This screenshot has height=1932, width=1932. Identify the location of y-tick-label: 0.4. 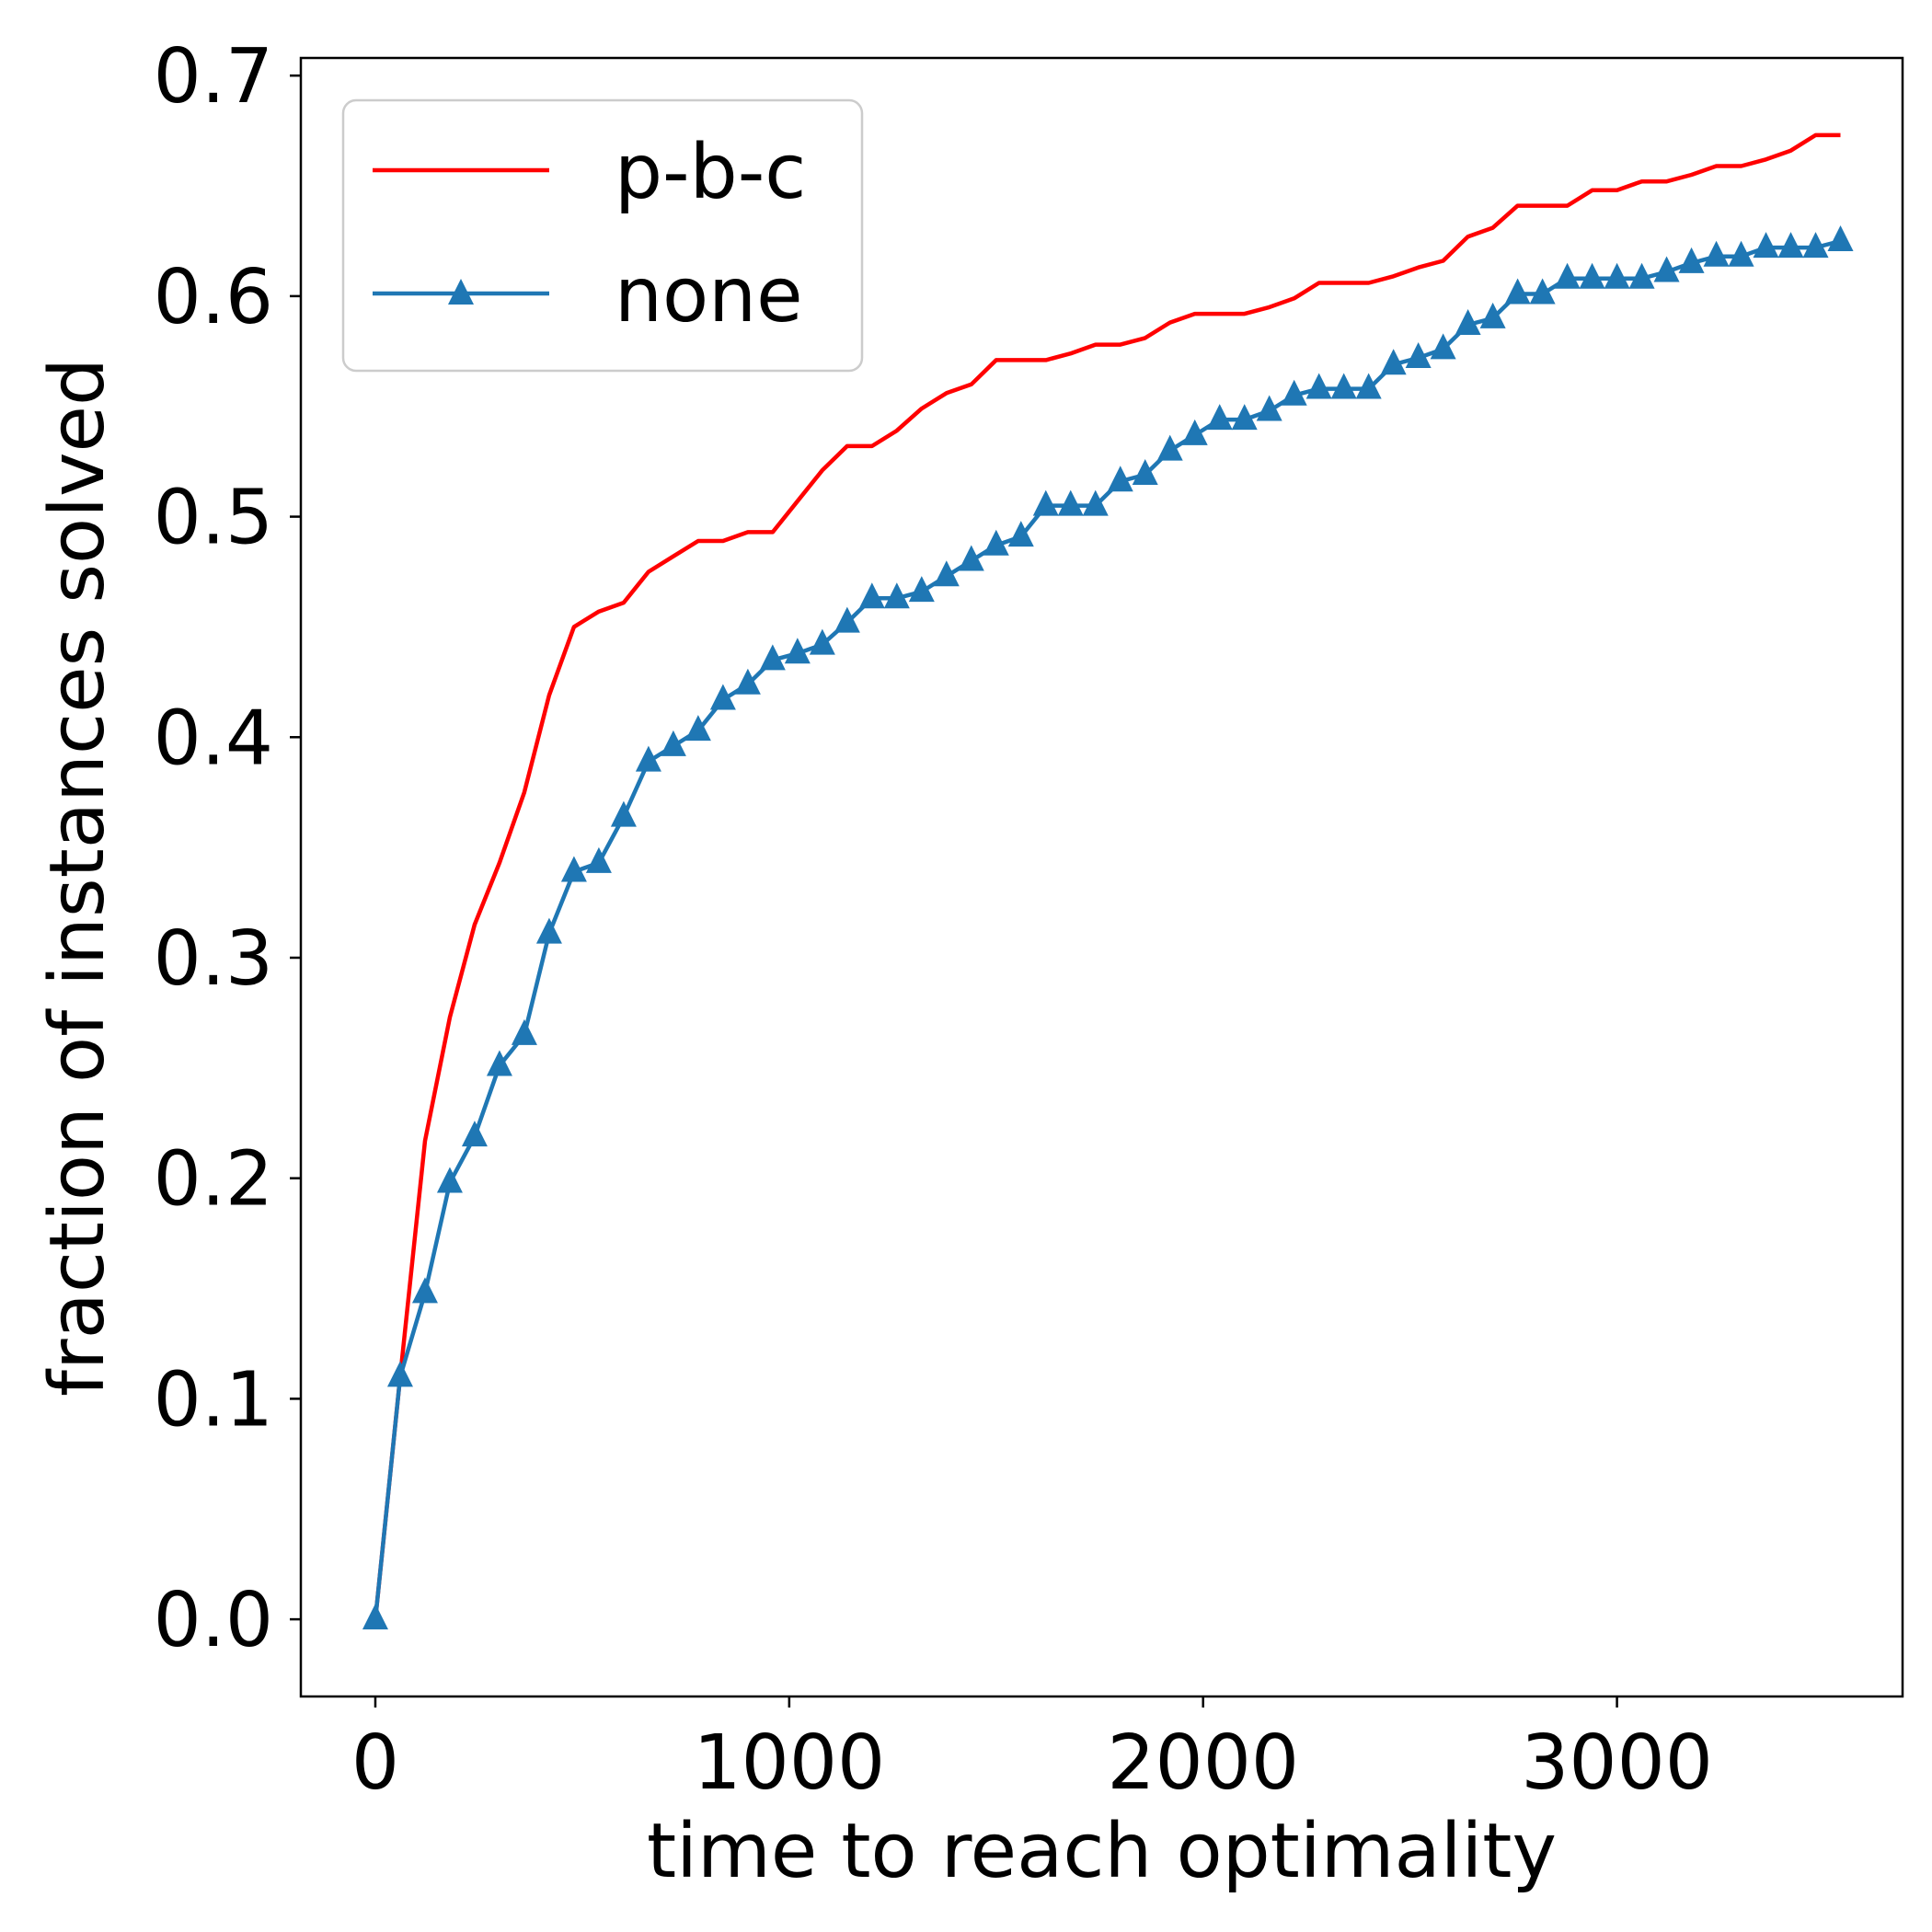
(213, 738).